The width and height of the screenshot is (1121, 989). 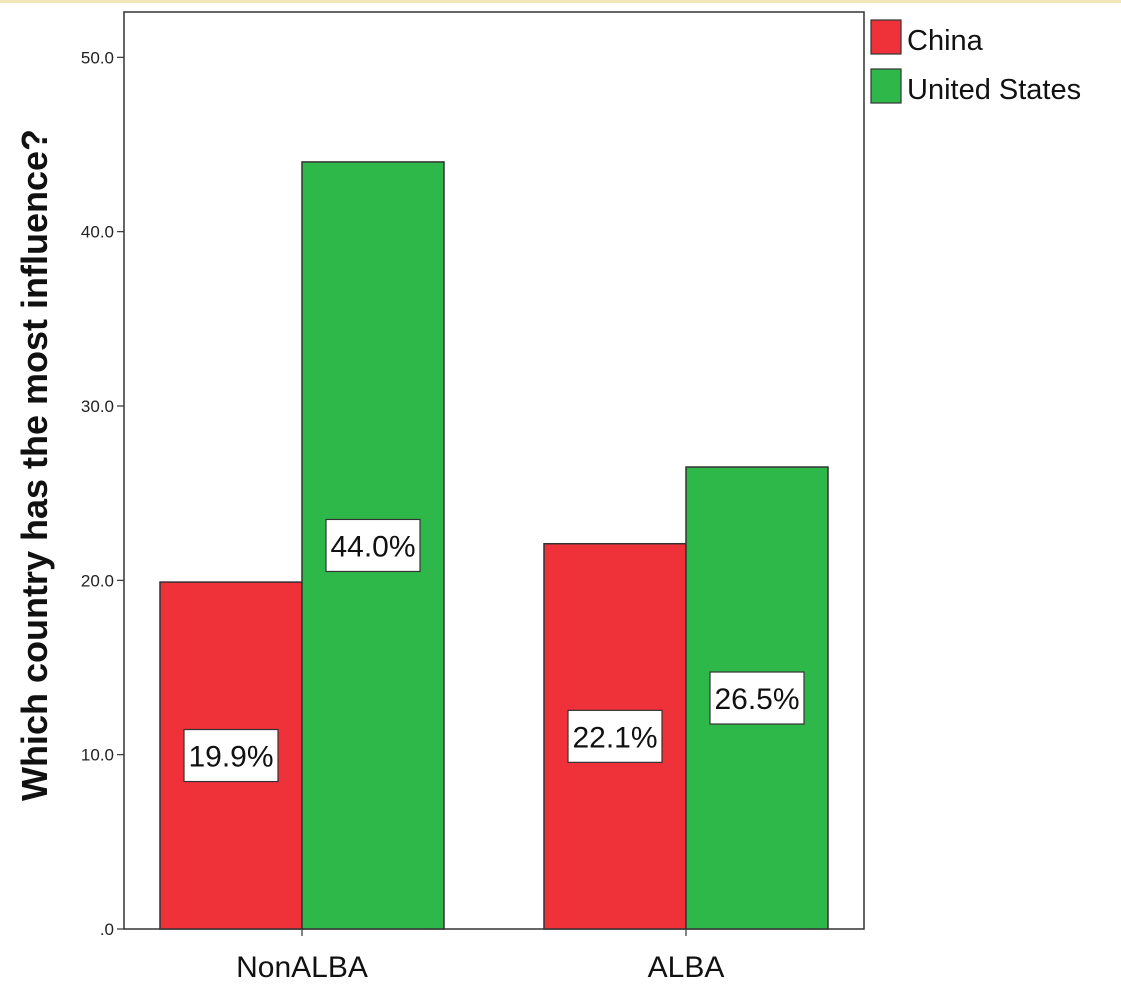 What do you see at coordinates (97, 755) in the screenshot?
I see `y-tick-label: 10.0` at bounding box center [97, 755].